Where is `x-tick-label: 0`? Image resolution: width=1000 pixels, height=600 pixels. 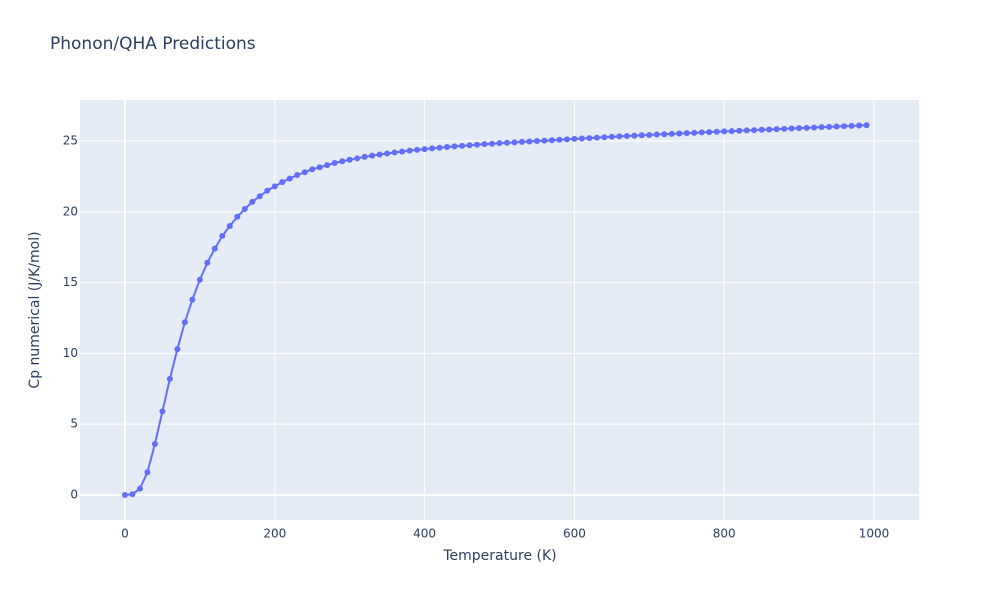
x-tick-label: 0 is located at coordinates (125, 534).